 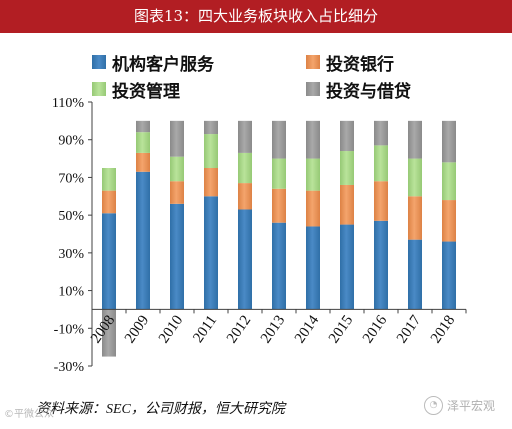 I want to click on x-tick-label-2013: 2013, so click(x=273, y=330).